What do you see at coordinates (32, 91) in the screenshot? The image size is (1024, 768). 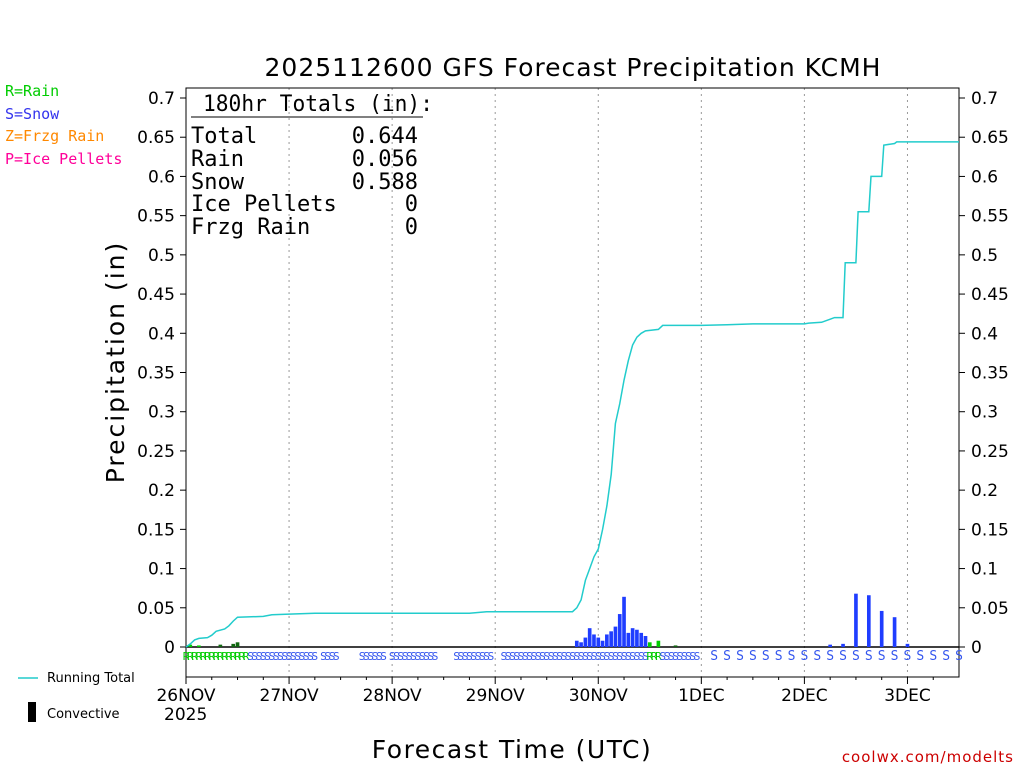 I see `legend-rain: R=Rain` at bounding box center [32, 91].